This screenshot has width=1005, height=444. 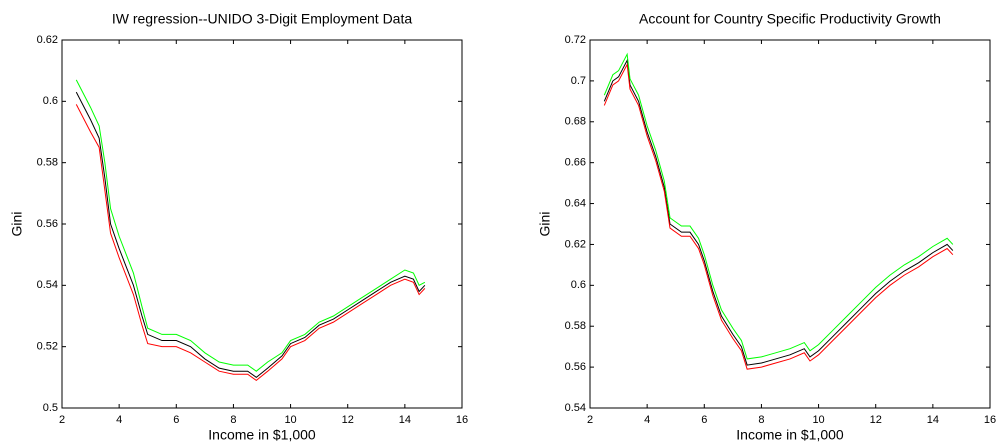 I want to click on y-tick-label: 0.66, so click(x=575, y=163).